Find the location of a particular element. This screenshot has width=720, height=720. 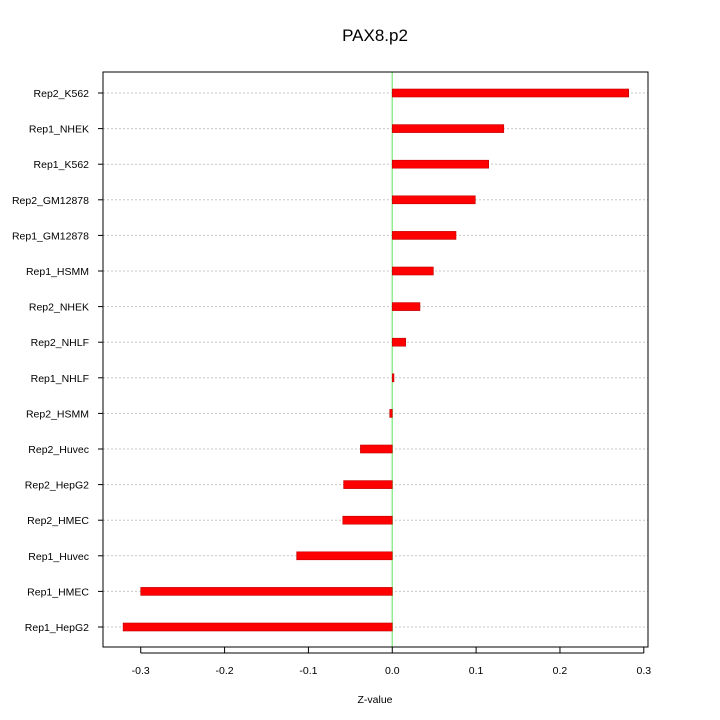

x-tick-label: -0.3 is located at coordinates (141, 671).